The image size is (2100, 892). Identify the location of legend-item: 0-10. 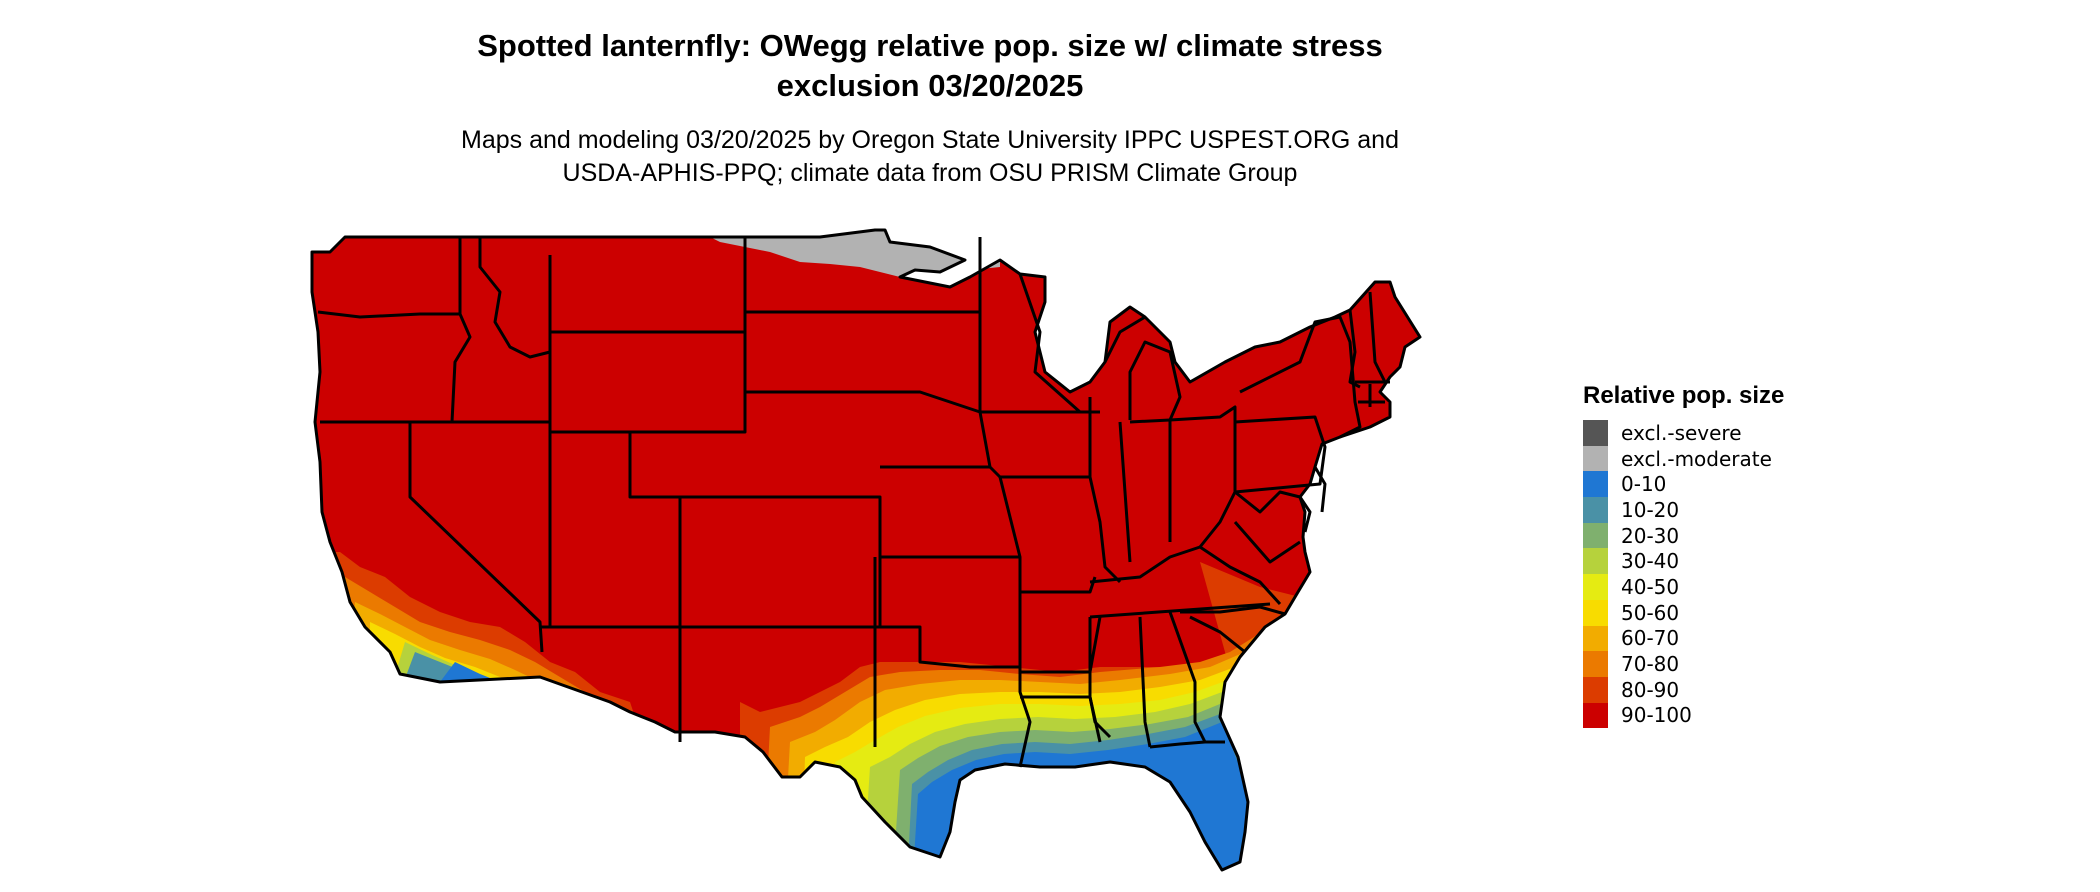
(1683, 484).